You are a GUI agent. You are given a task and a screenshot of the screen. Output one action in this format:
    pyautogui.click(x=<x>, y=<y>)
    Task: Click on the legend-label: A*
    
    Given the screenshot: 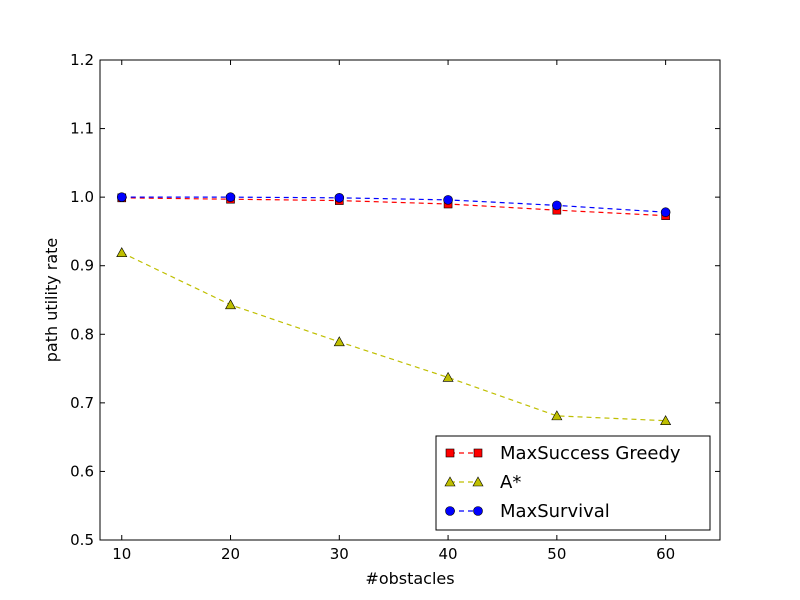 What is the action you would take?
    pyautogui.click(x=510, y=482)
    